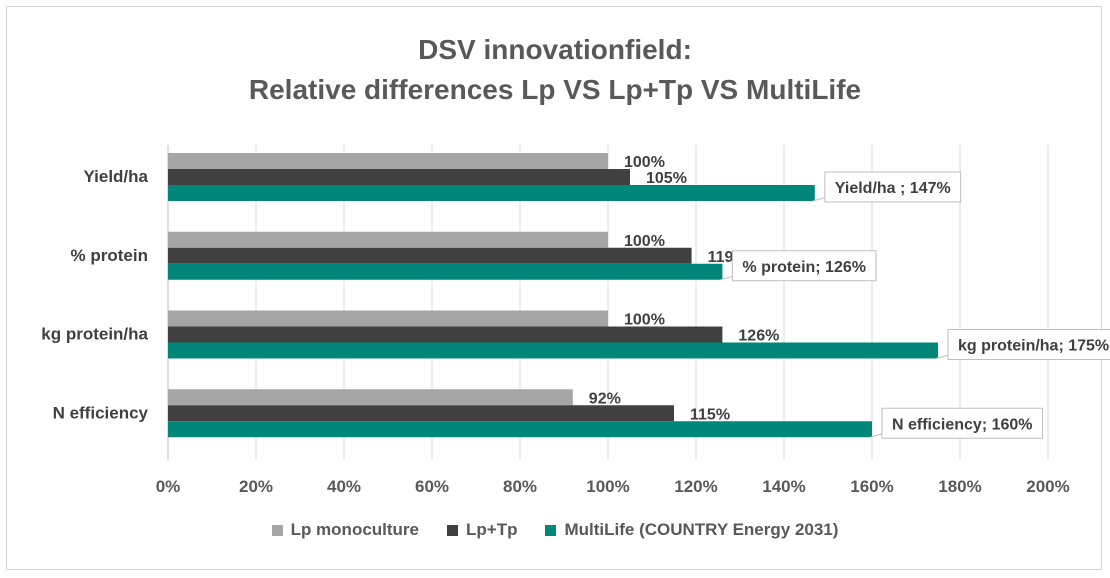 The height and width of the screenshot is (578, 1110). I want to click on category-label: N efficiency, so click(101, 412).